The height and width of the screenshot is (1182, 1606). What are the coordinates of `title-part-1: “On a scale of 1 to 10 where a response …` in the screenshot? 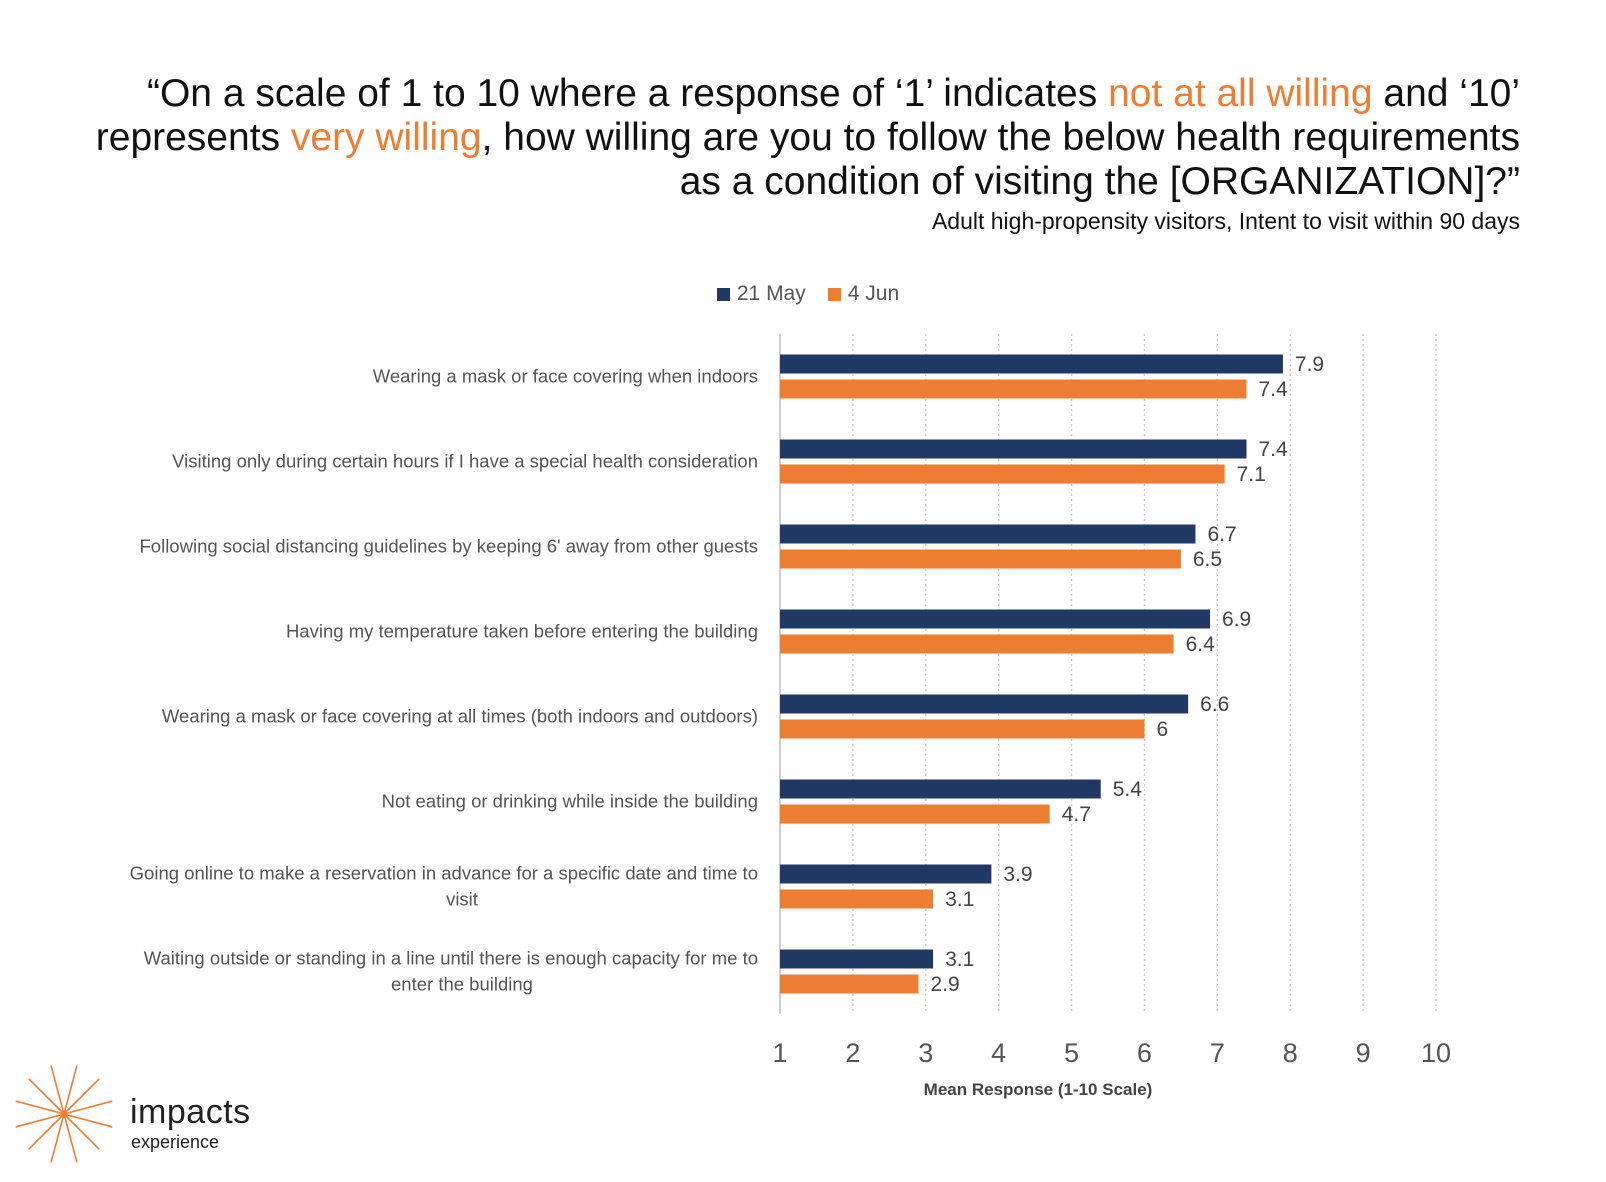 It's located at (627, 93).